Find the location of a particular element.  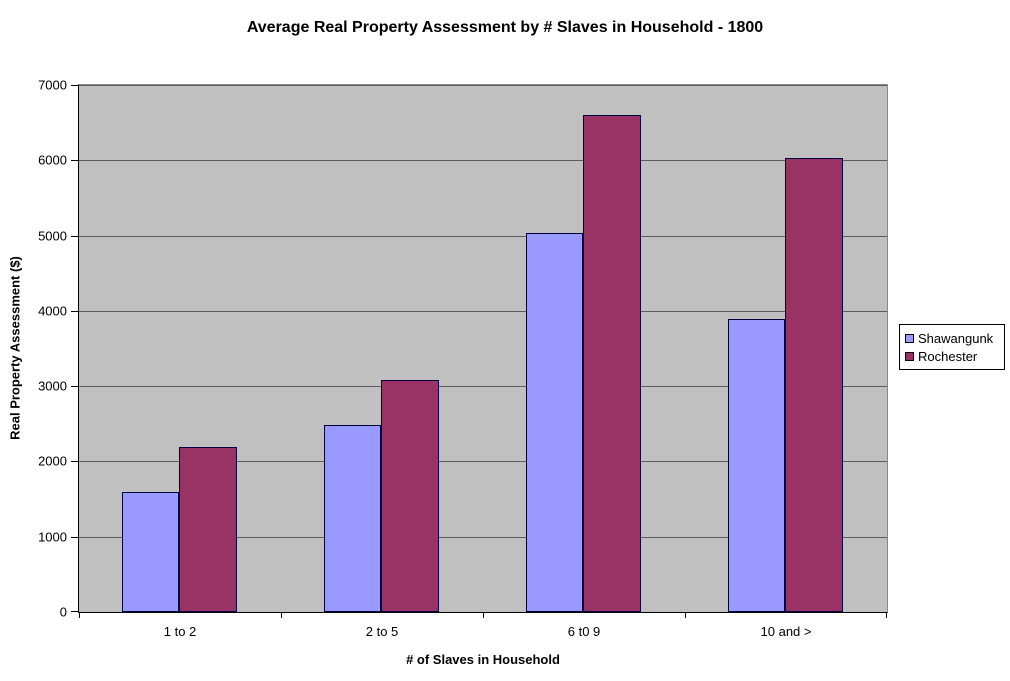

y-tick-label-7000: 7000 is located at coordinates (52, 85).